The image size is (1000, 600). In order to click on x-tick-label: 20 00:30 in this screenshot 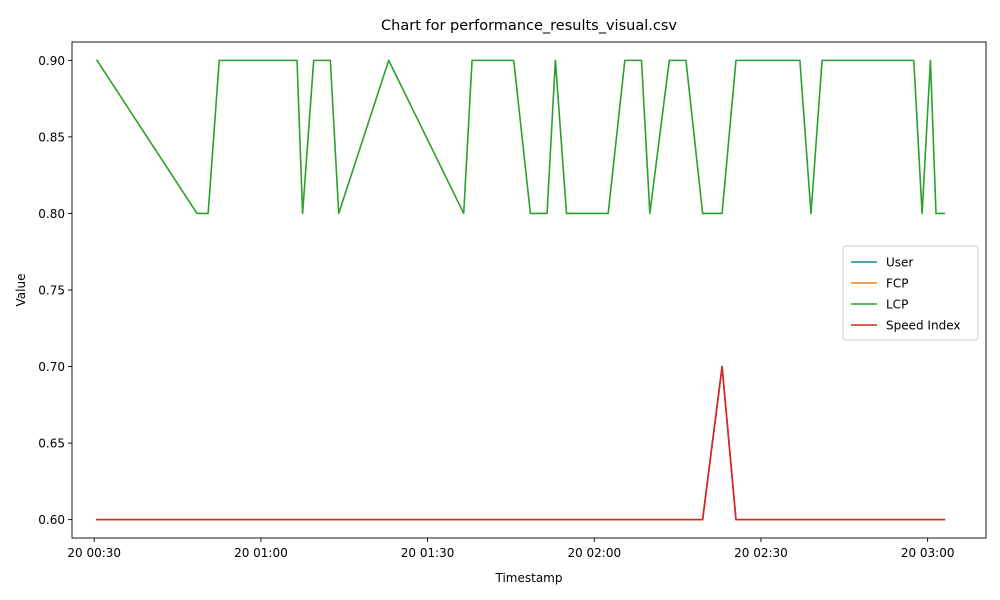, I will do `click(94, 553)`.